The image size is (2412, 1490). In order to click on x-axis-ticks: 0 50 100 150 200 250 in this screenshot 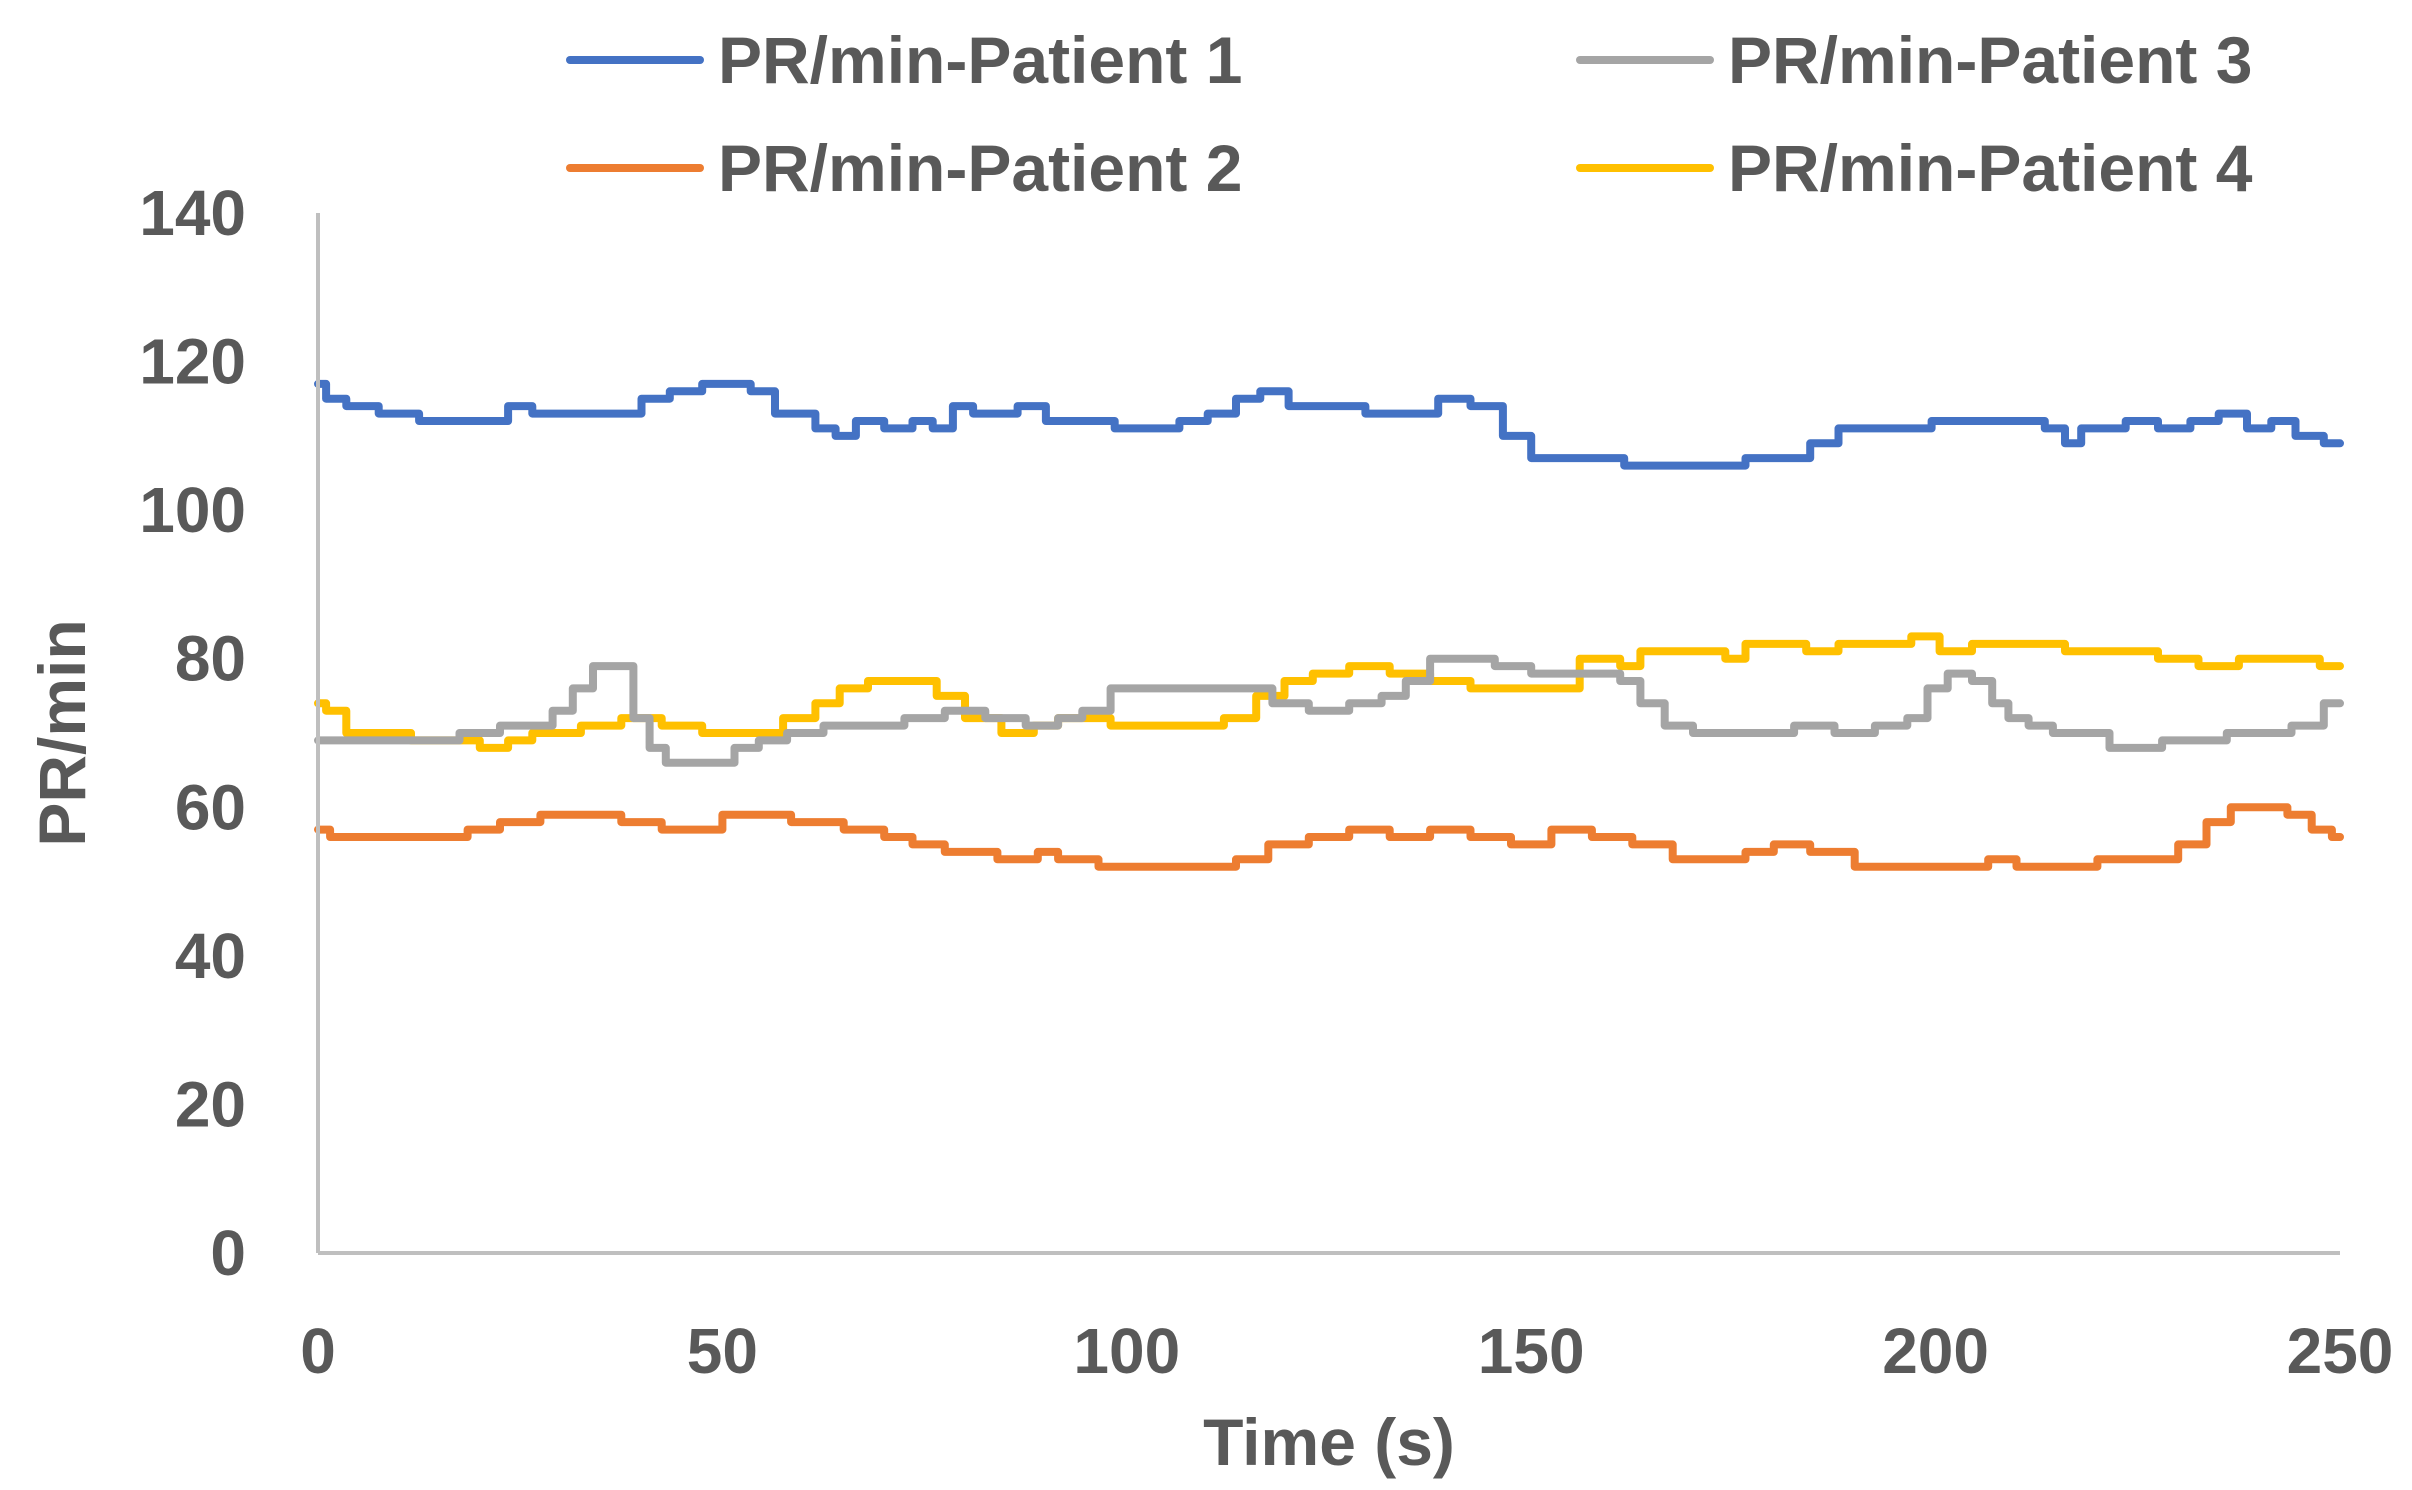, I will do `click(1346, 1351)`.